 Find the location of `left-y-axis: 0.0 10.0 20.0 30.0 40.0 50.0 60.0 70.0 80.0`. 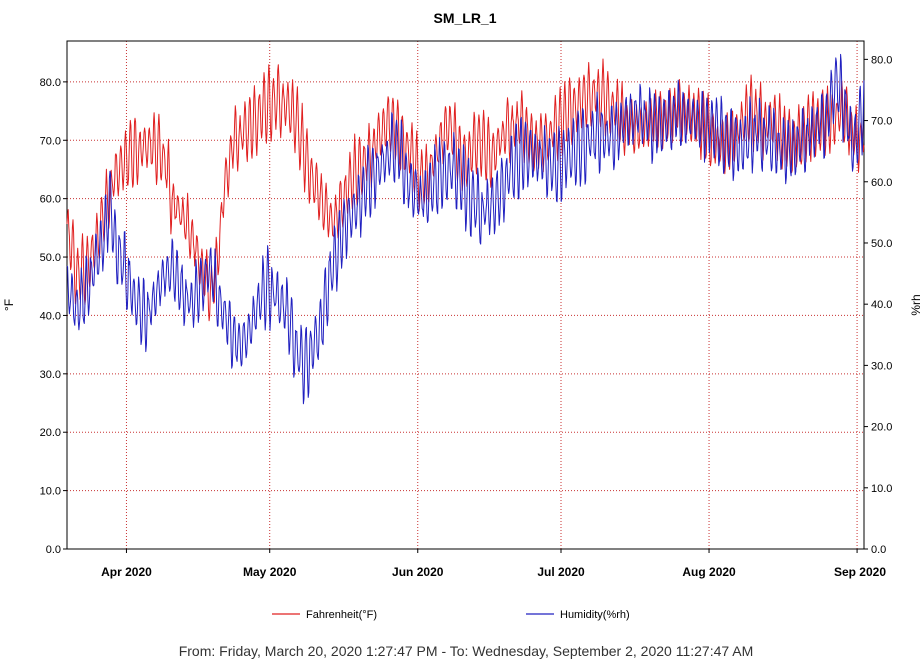

left-y-axis: 0.0 10.0 20.0 30.0 40.0 50.0 60.0 70.0 80.0 is located at coordinates (53, 316).